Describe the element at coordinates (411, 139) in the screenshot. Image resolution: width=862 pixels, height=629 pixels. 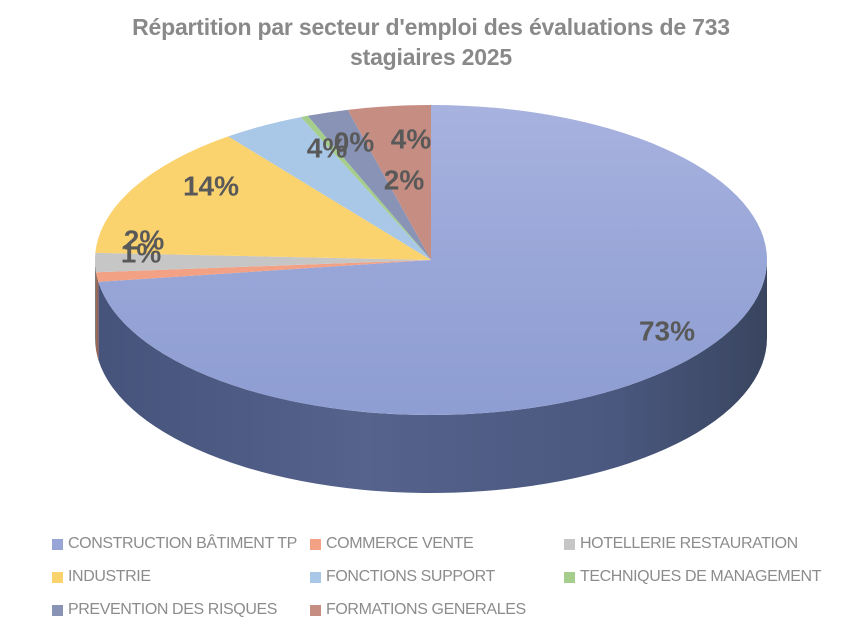
I see `percent-label-formations-generales: 4%` at that location.